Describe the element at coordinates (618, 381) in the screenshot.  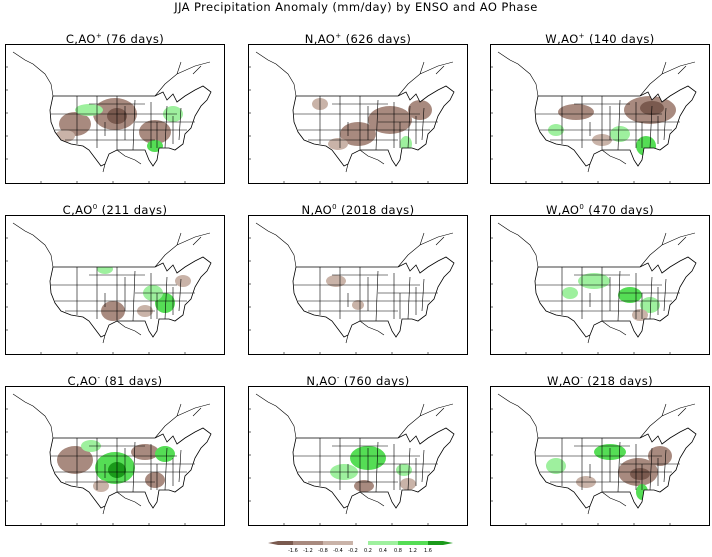
I see `panel-days: (218 days)` at that location.